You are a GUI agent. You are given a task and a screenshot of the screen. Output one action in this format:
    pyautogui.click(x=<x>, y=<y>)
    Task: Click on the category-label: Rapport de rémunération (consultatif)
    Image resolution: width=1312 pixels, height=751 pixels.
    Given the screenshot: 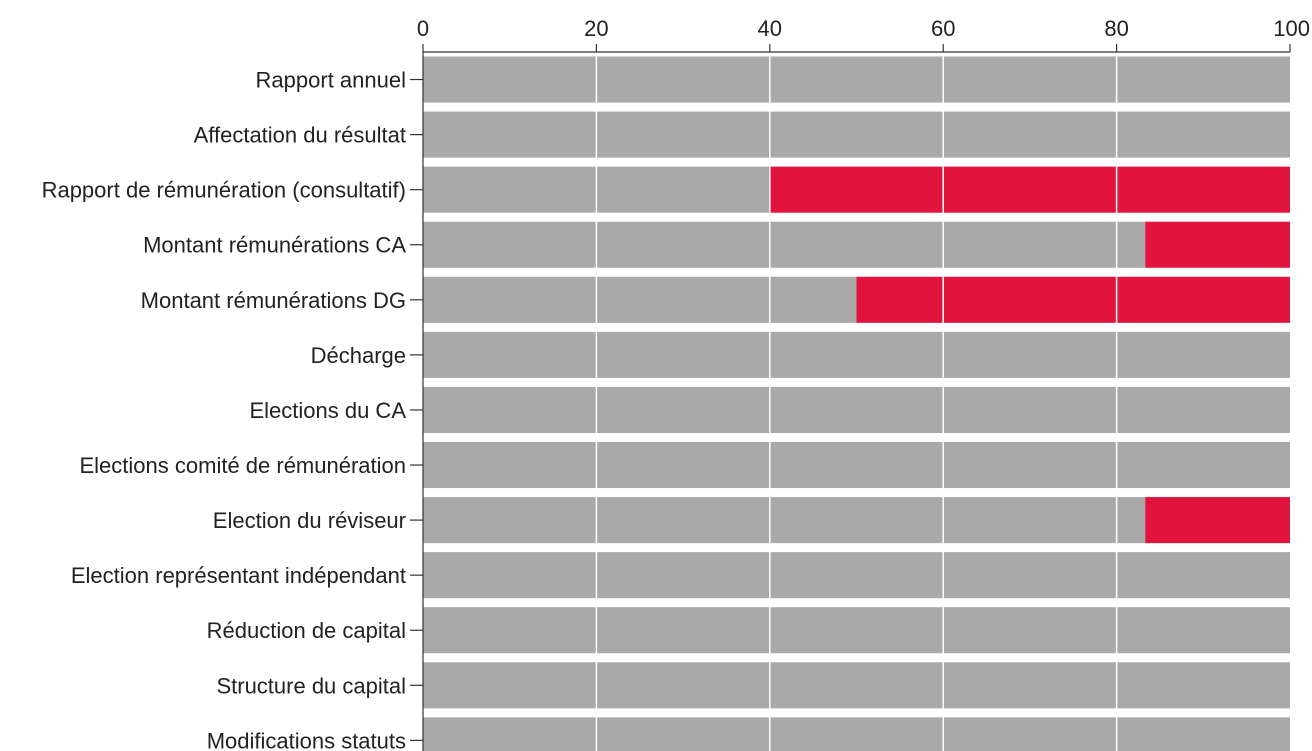 What is the action you would take?
    pyautogui.click(x=224, y=190)
    